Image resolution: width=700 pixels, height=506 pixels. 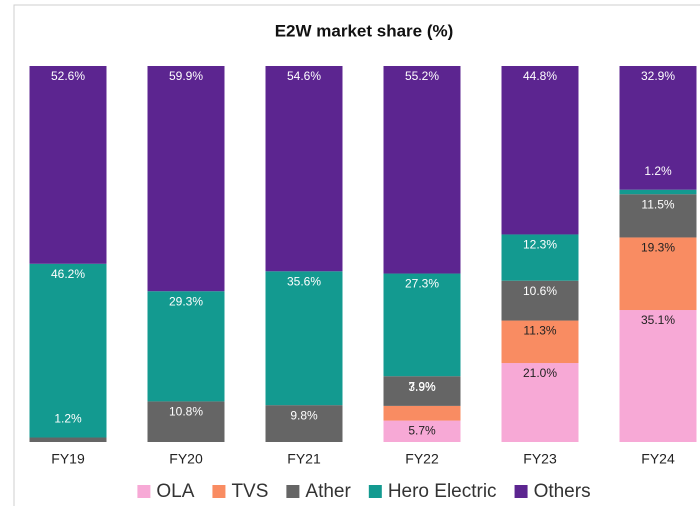 I want to click on value-label: 5.7%, so click(x=422, y=431).